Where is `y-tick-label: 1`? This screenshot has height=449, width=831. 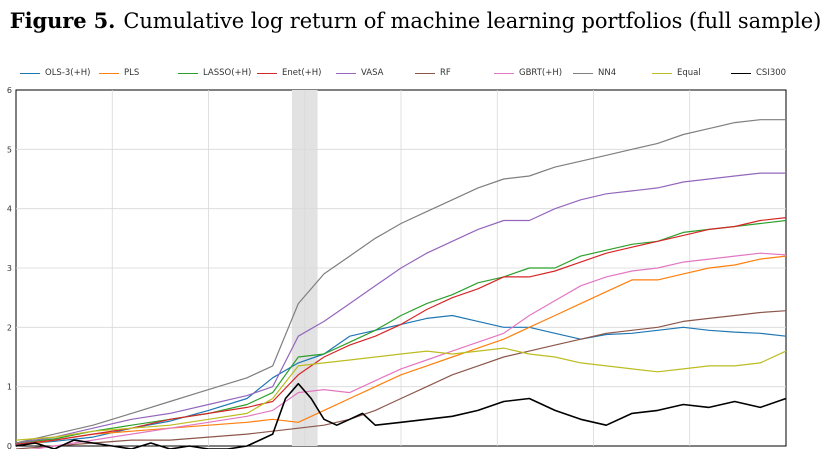
y-tick-label: 1 is located at coordinates (9, 387).